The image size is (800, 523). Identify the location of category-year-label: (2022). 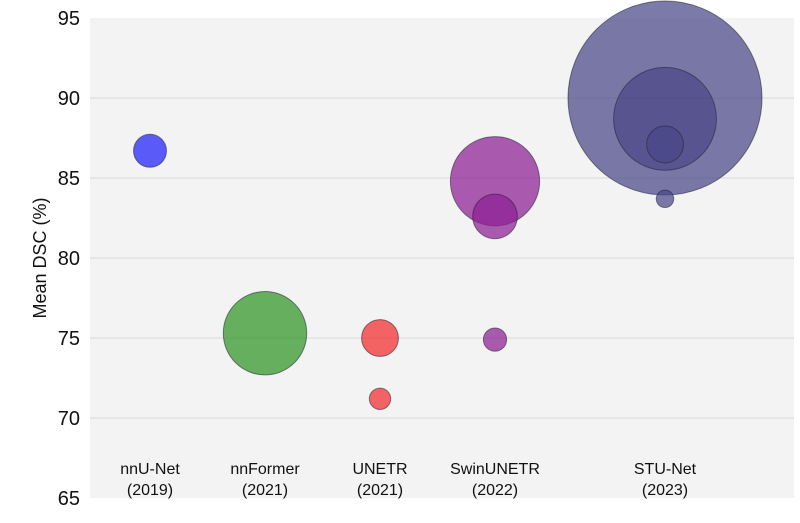
(495, 490).